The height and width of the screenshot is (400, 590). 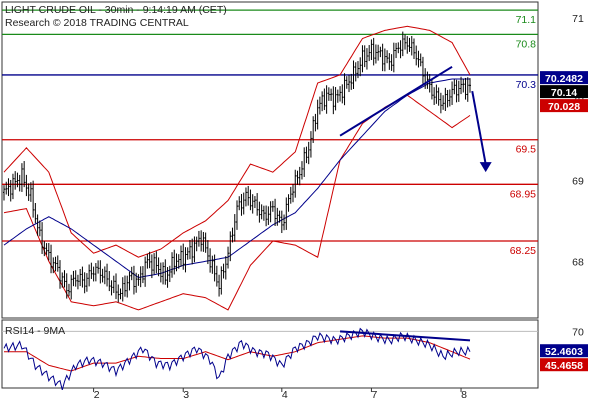 What do you see at coordinates (485, 167) in the screenshot?
I see `forecast-arrowhead` at bounding box center [485, 167].